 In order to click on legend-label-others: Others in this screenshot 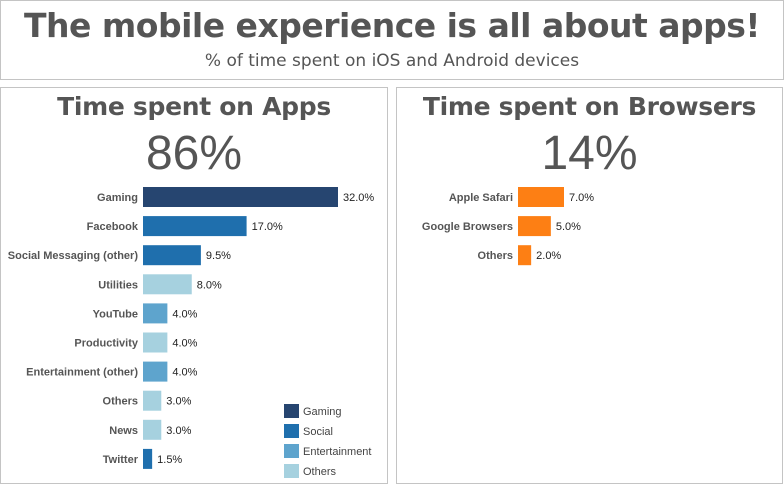, I will do `click(320, 472)`.